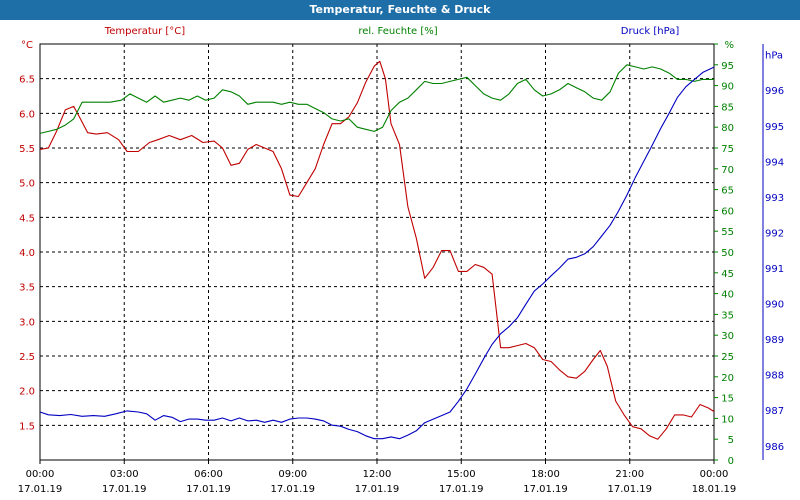 This screenshot has width=800, height=500. Describe the element at coordinates (774, 56) in the screenshot. I see `pressure-tick-label: hPa` at that location.